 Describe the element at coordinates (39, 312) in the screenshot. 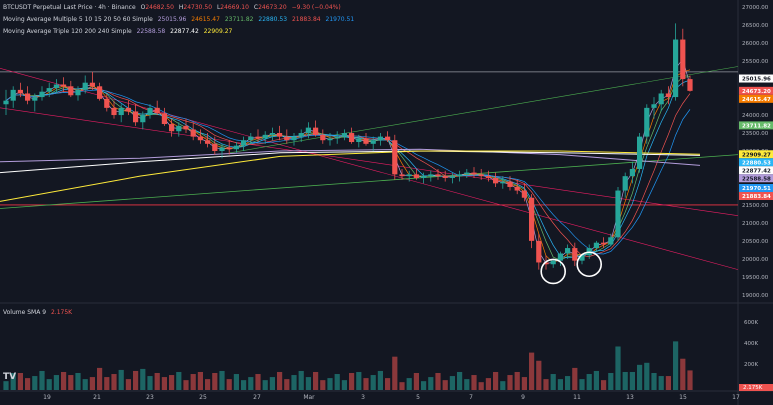

I see `volume-legend: Volume SMA 9 2.175K` at that location.